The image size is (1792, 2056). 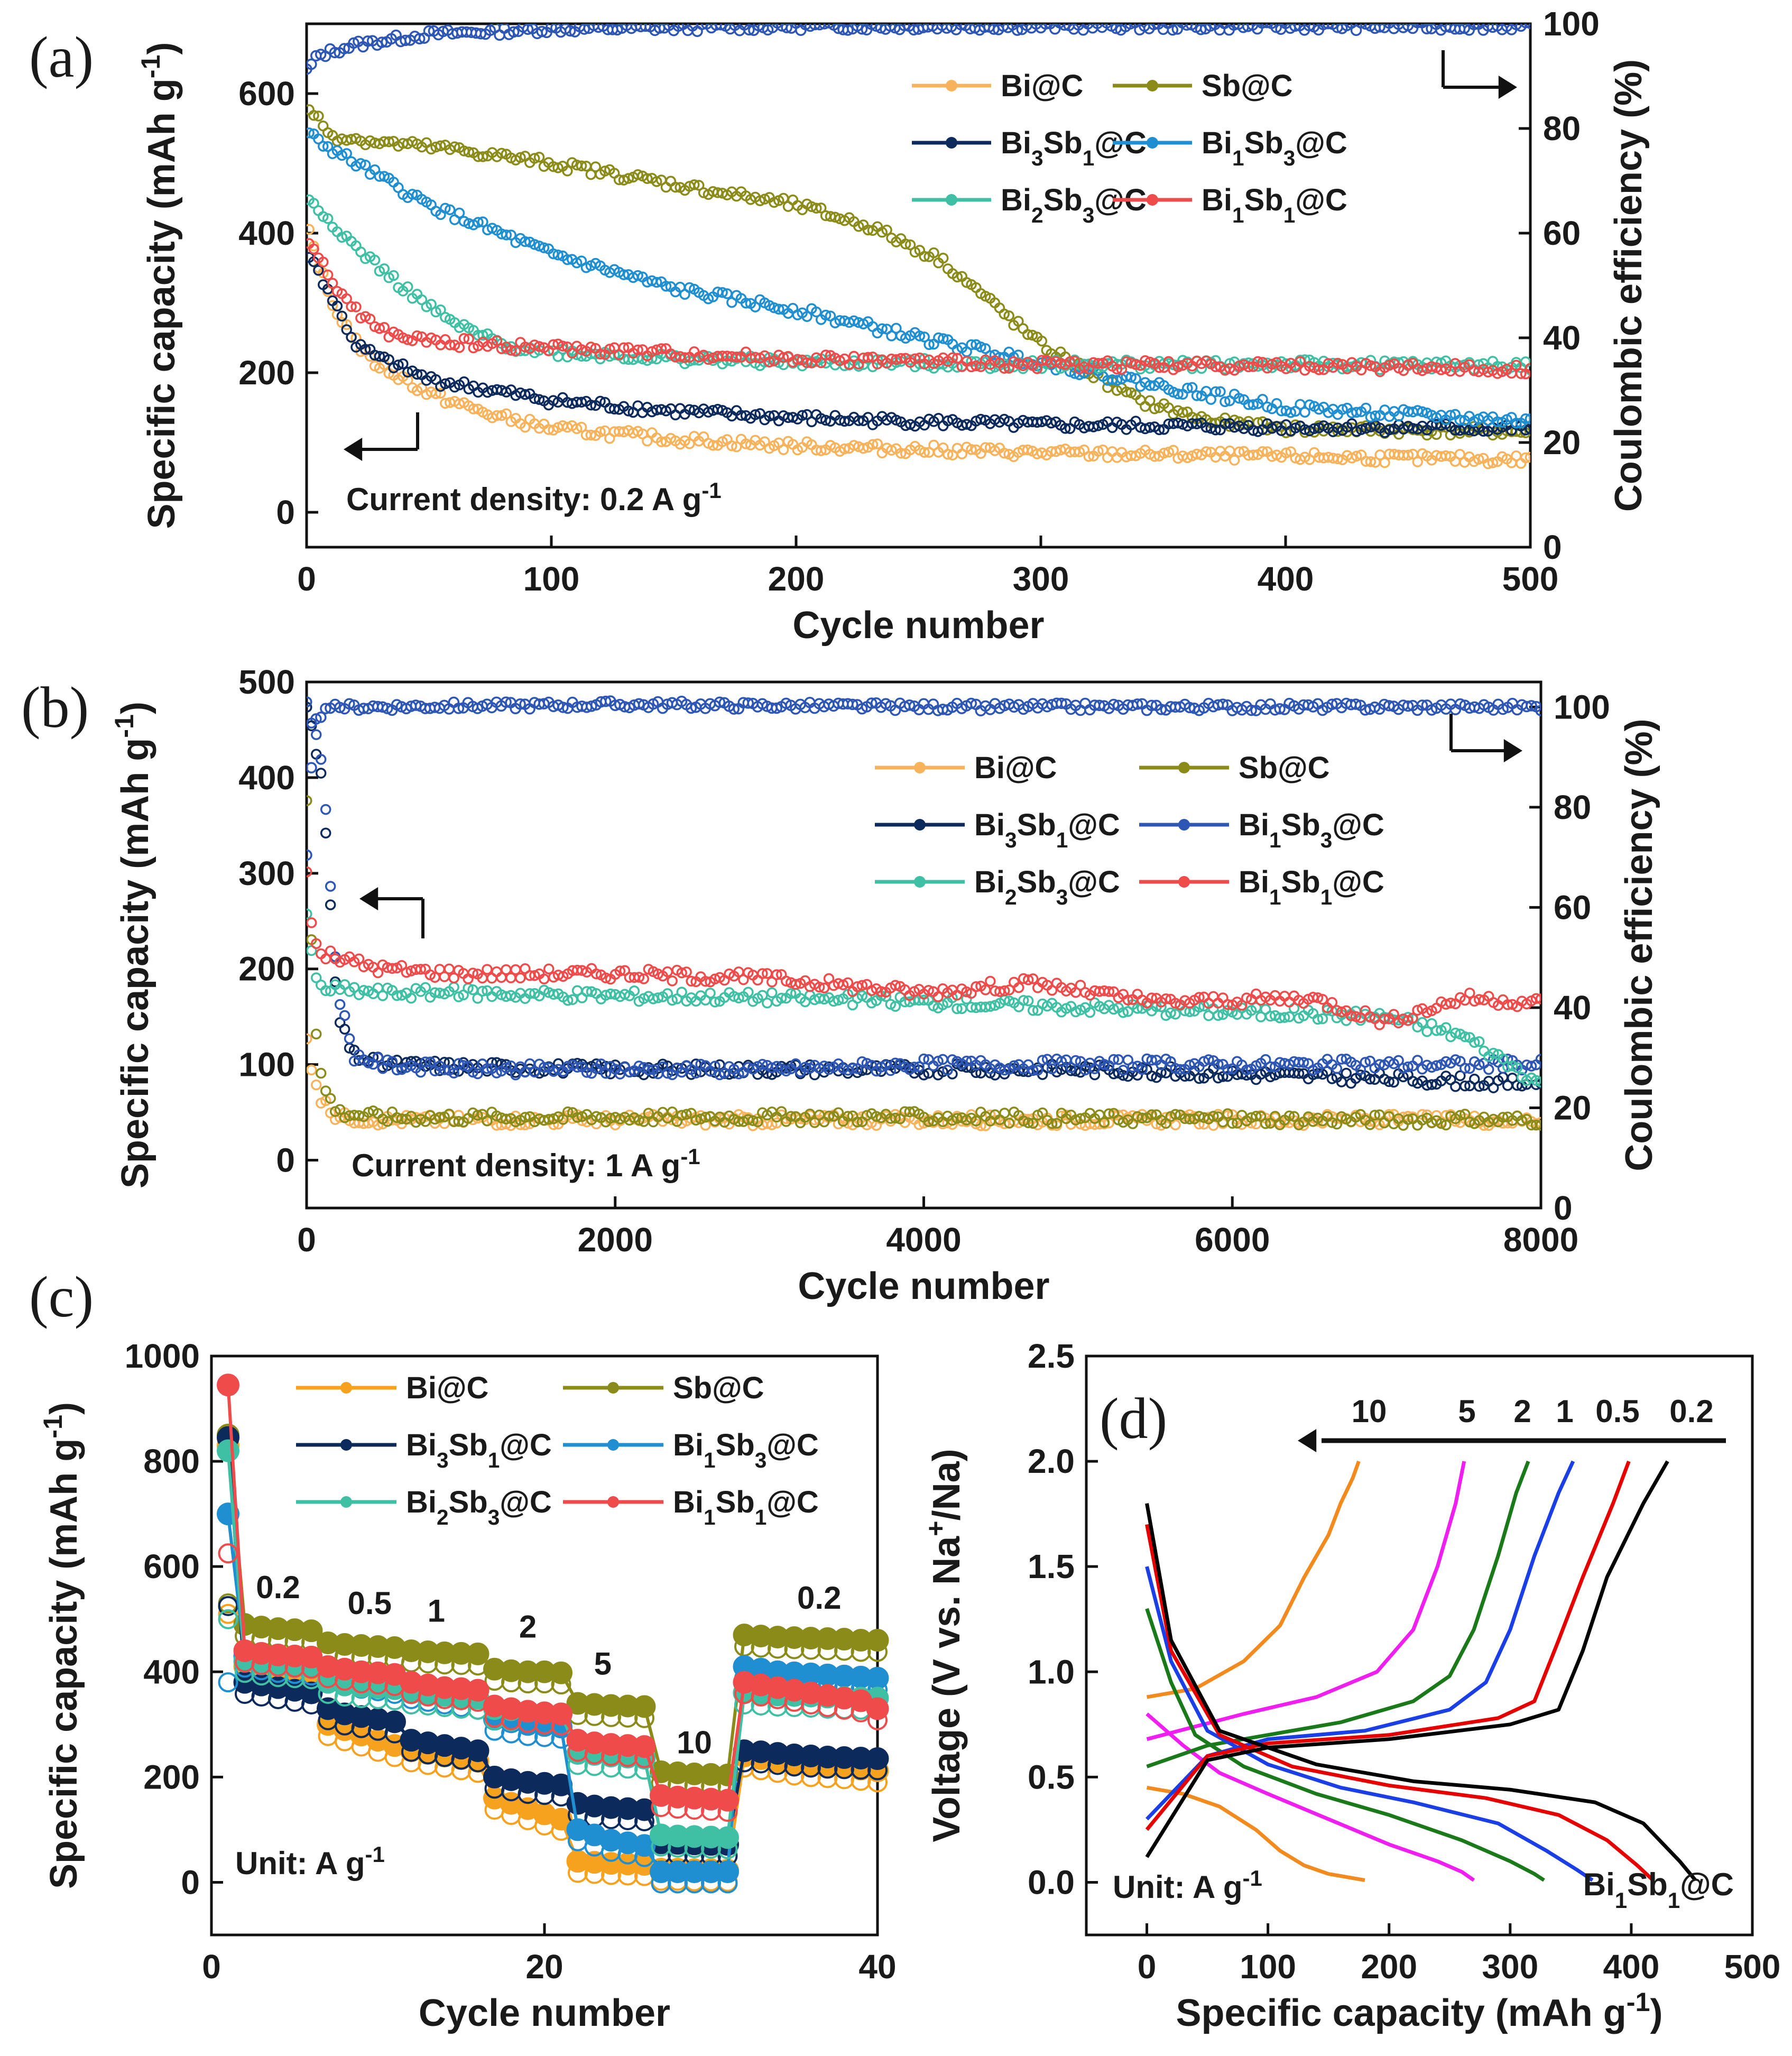 What do you see at coordinates (746, 1450) in the screenshot?
I see `legend-entry: Bi1Sb3@C` at bounding box center [746, 1450].